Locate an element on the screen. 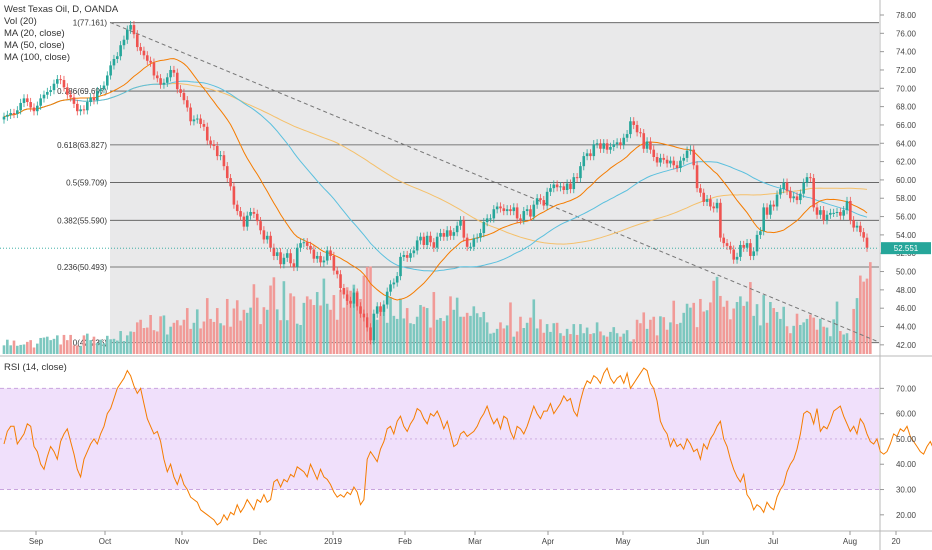  fib-label: 0.382(55.590) is located at coordinates (82, 220).